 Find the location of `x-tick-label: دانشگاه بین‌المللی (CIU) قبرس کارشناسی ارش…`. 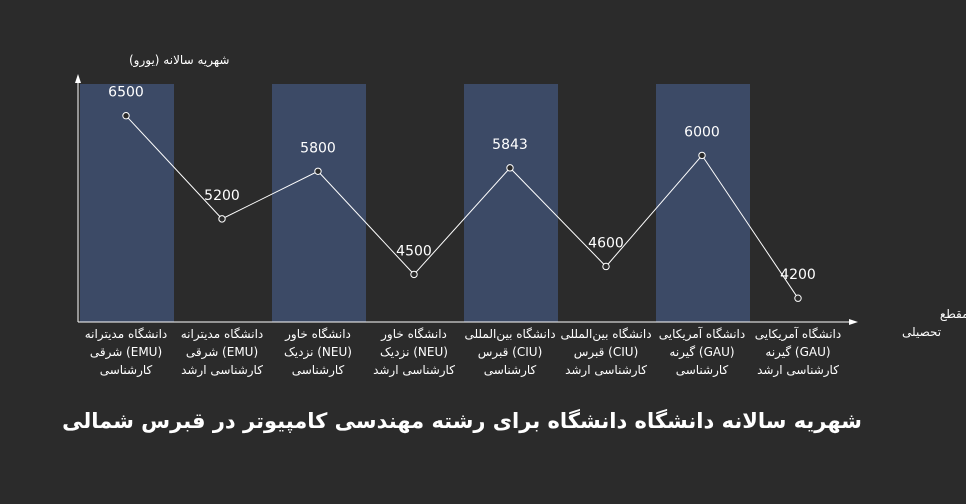

x-tick-label: دانشگاه بین‌المللی (CIU) قبرس کارشناسی ارش… is located at coordinates (605, 352).